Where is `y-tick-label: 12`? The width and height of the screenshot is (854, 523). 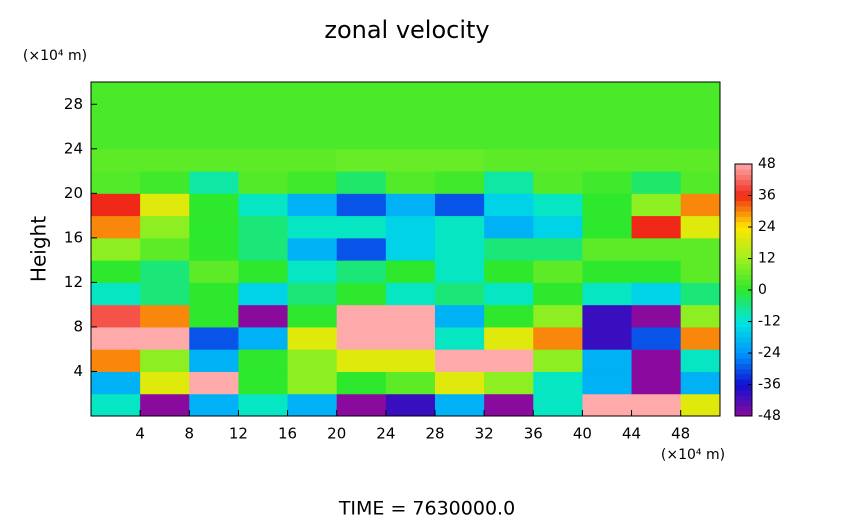 y-tick-label: 12 is located at coordinates (73, 282).